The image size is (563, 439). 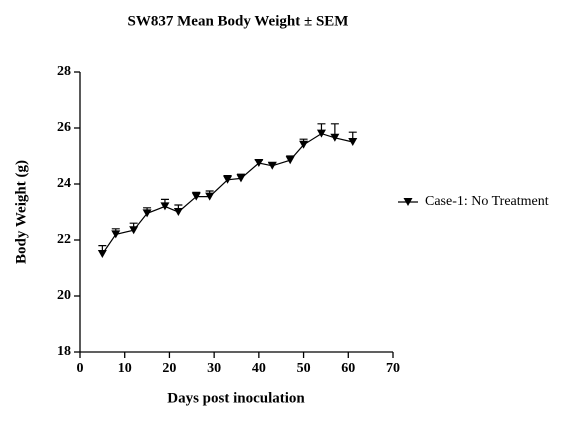 What do you see at coordinates (64, 239) in the screenshot?
I see `y-tick-label: 22` at bounding box center [64, 239].